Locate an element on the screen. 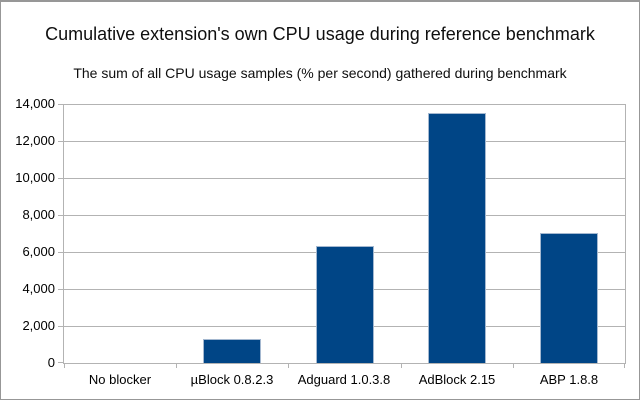 The height and width of the screenshot is (400, 640). category-label: µBlock 0.8.2.3 is located at coordinates (232, 379).